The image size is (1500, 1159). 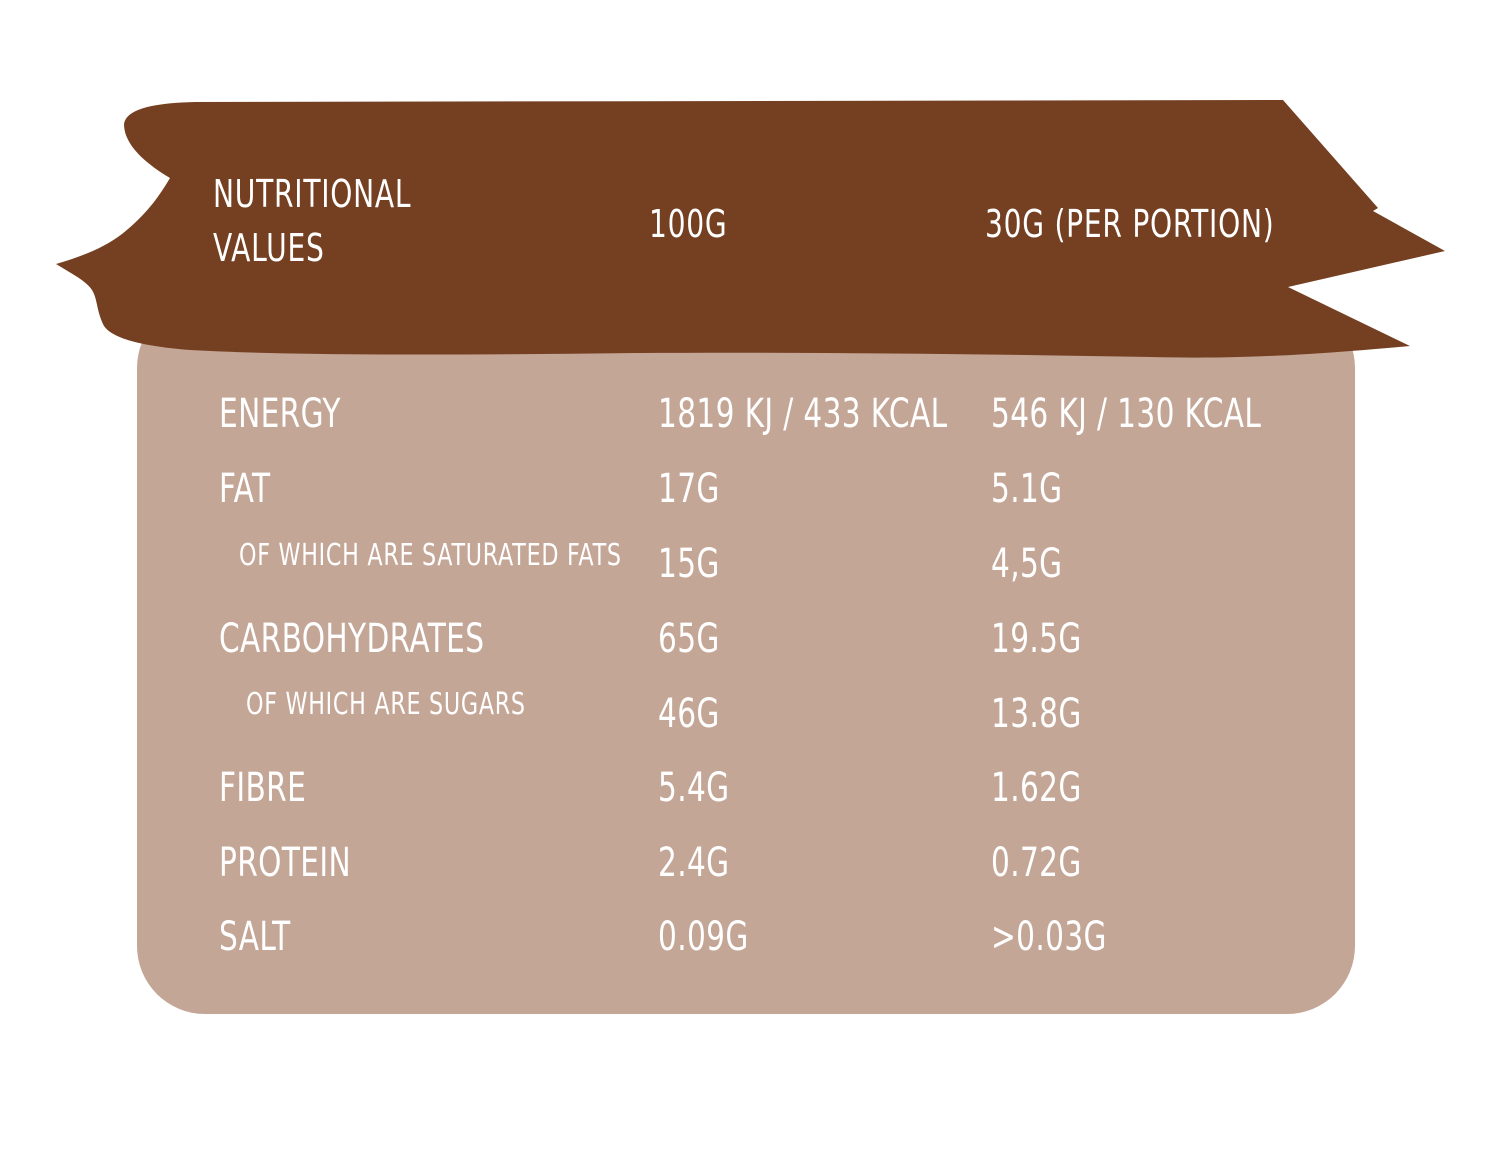 What do you see at coordinates (694, 863) in the screenshot?
I see `row-value-100g-protein: 2.4G` at bounding box center [694, 863].